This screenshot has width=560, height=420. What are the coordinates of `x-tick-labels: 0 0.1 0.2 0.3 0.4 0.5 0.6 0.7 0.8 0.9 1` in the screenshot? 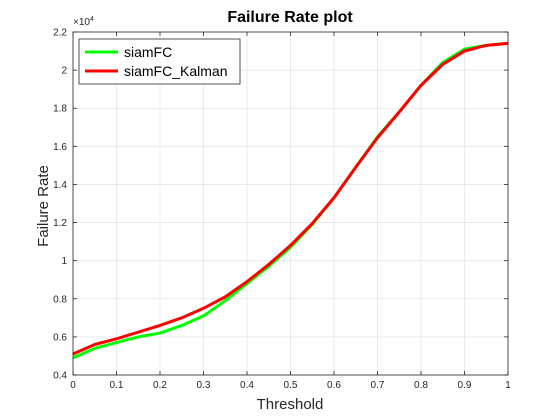 It's located at (290, 385).